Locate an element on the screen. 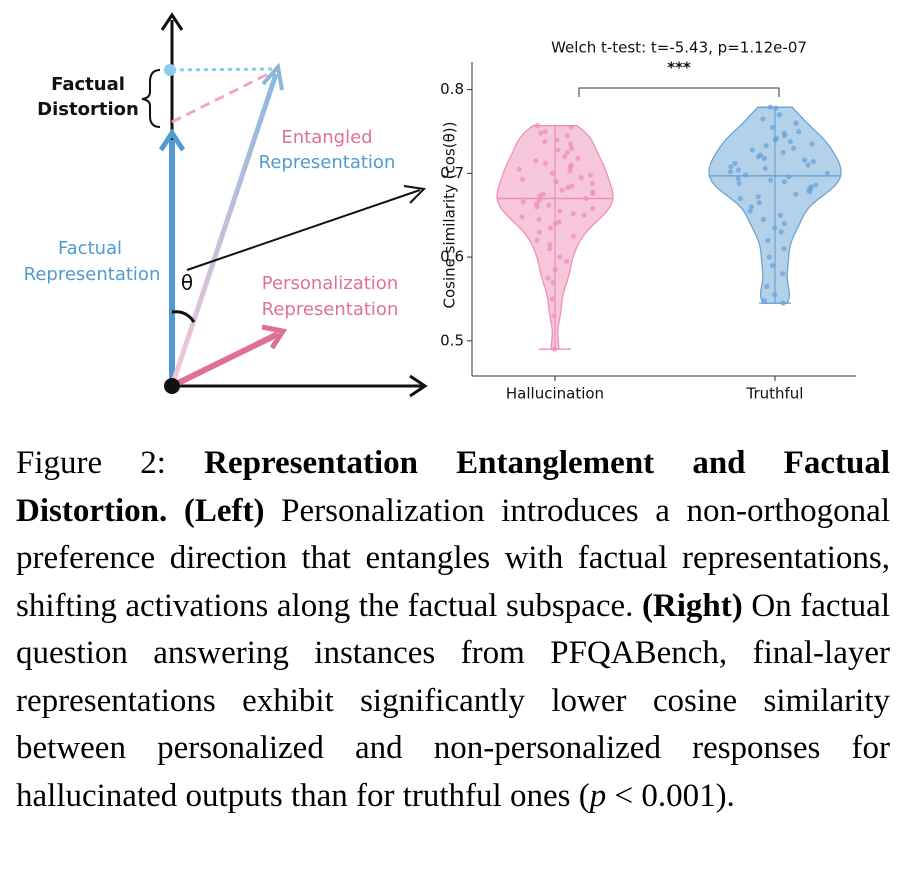 Image resolution: width=906 pixels, height=880 pixels. caption-tag: (Right) is located at coordinates (692, 605).